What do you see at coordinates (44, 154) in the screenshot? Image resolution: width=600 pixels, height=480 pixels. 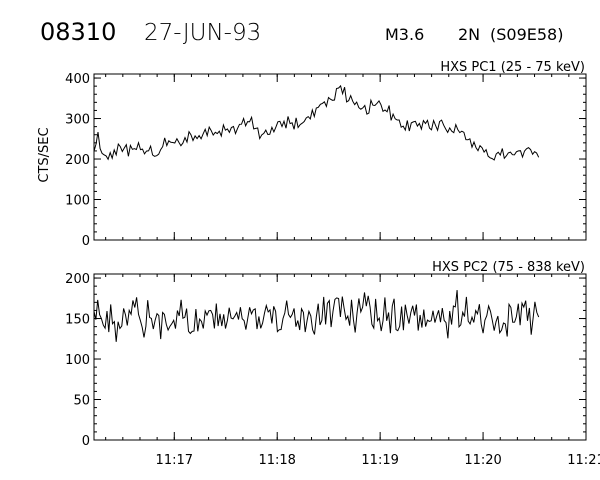 I see `panel1-ylabel: CTS/SEC` at bounding box center [44, 154].